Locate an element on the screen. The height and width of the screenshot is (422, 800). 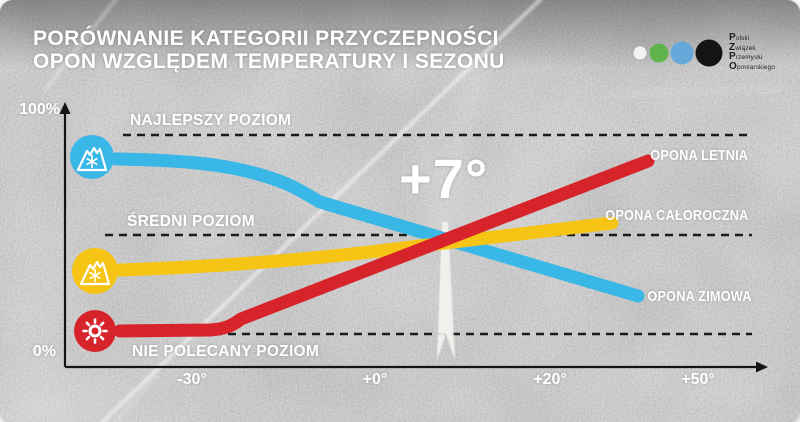
y-axis is located at coordinates (65, 234).